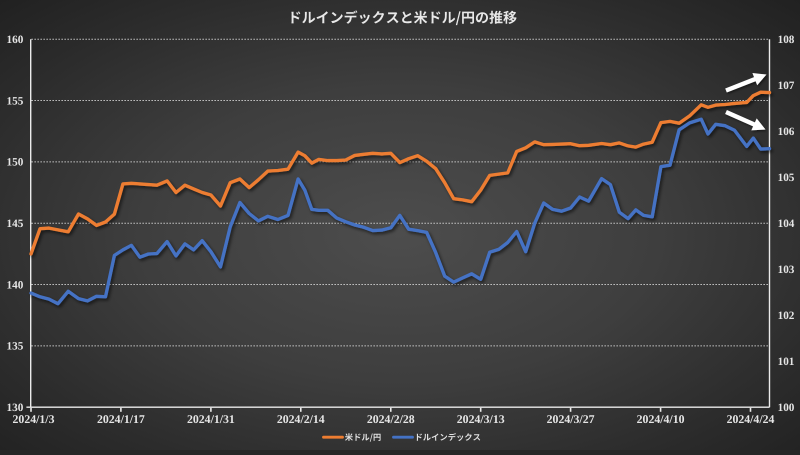  Describe the element at coordinates (15, 224) in the screenshot. I see `svg-text: 145` at that location.